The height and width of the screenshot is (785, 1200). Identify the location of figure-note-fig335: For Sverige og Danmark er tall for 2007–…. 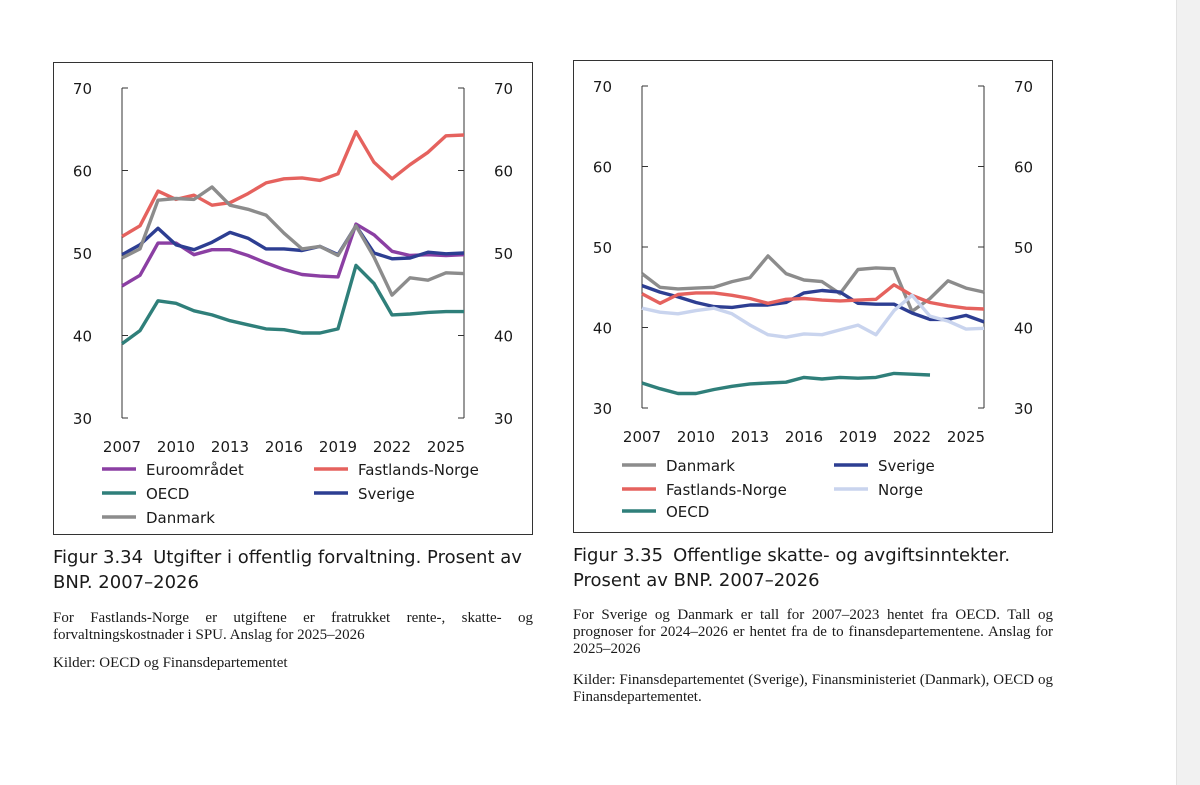
(813, 632).